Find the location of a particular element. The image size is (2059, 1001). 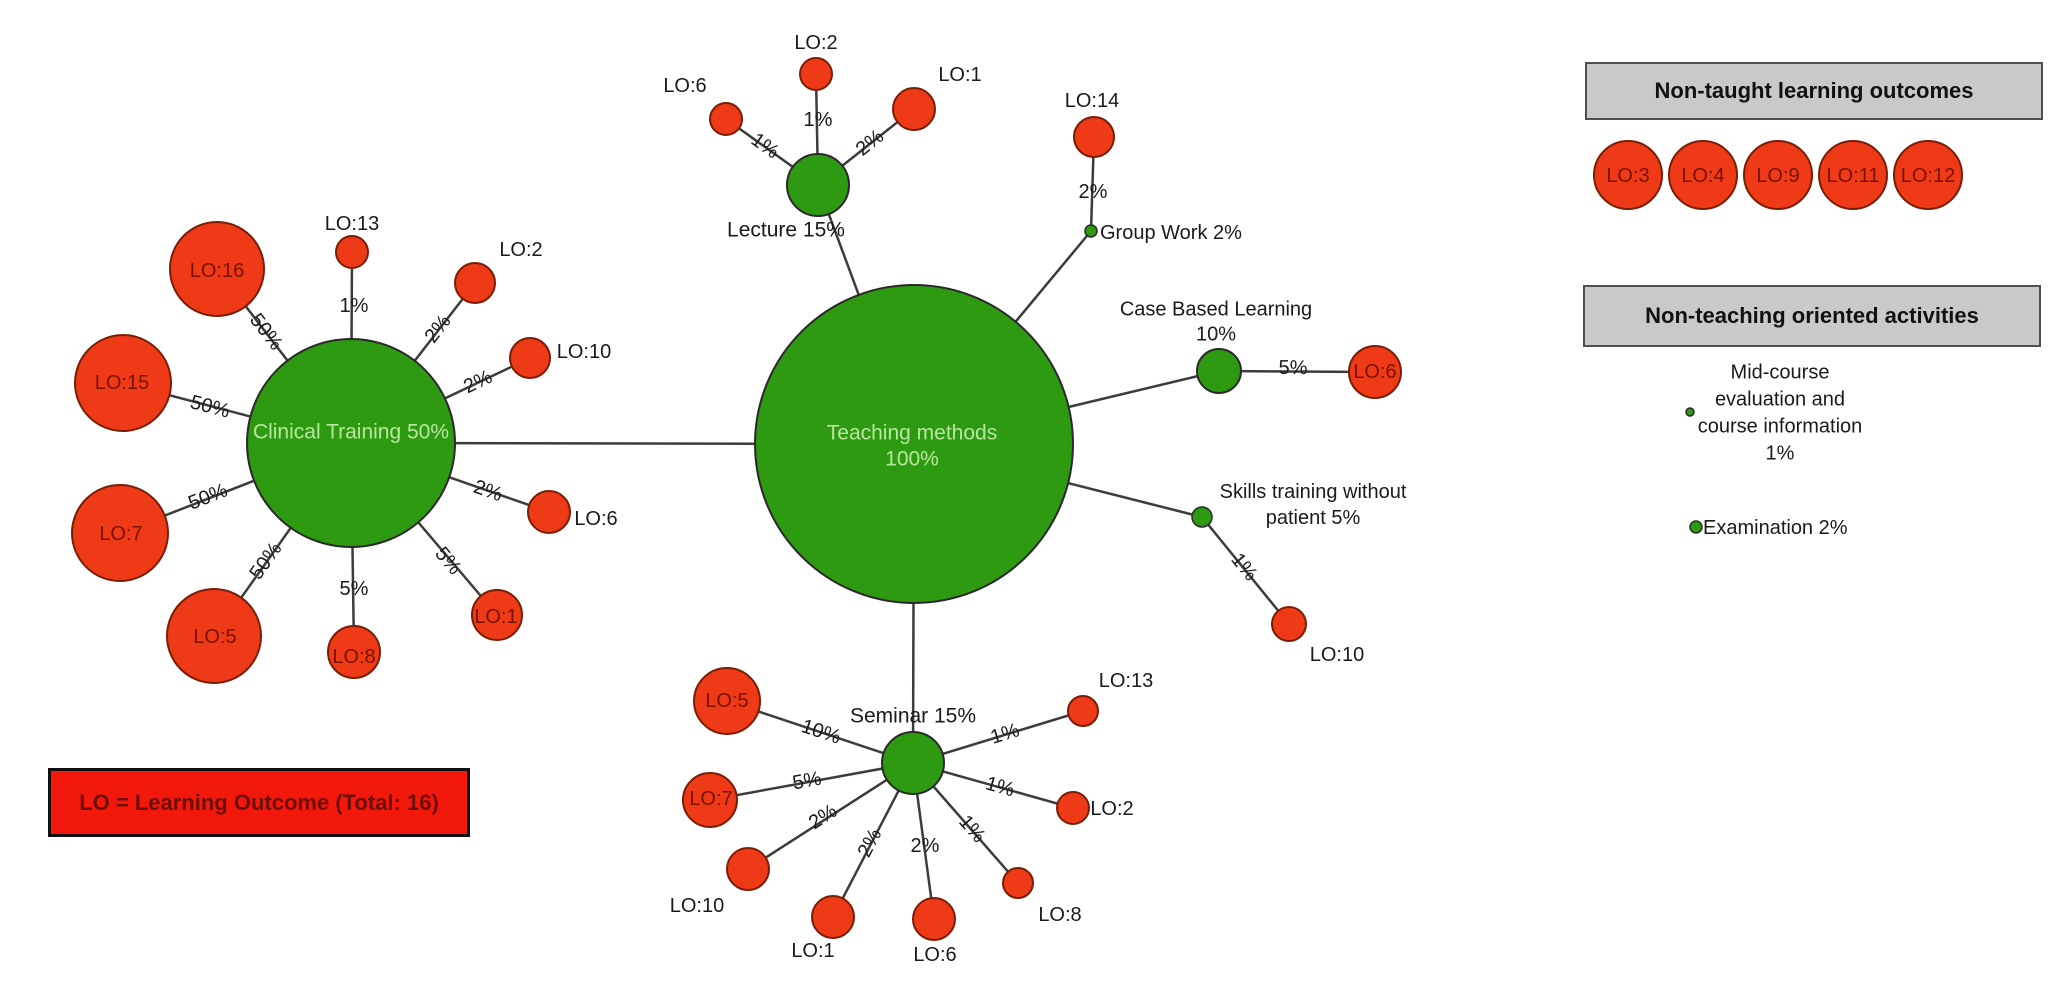

node-leg_lo9-outcome-circle is located at coordinates (1778, 175).